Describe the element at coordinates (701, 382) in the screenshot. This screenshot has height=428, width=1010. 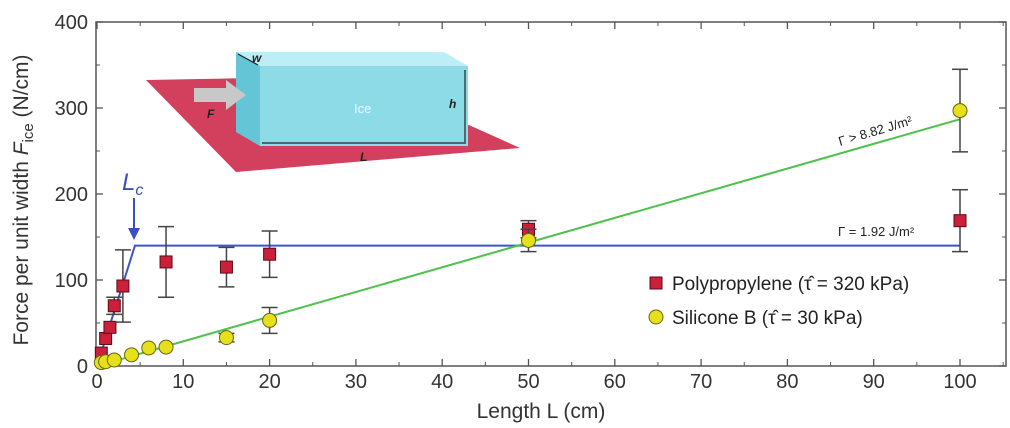
I see `x-tick-label: 70` at that location.